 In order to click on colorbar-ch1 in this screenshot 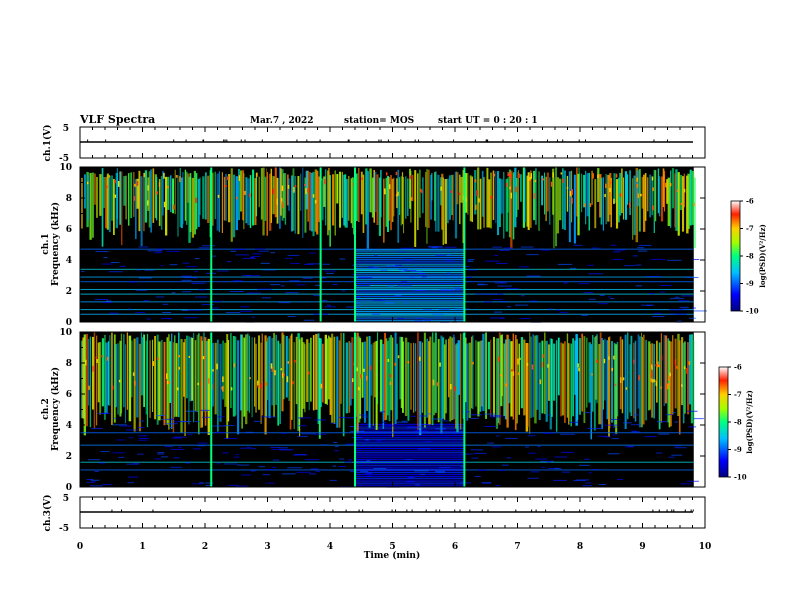, I will do `click(735, 256)`.